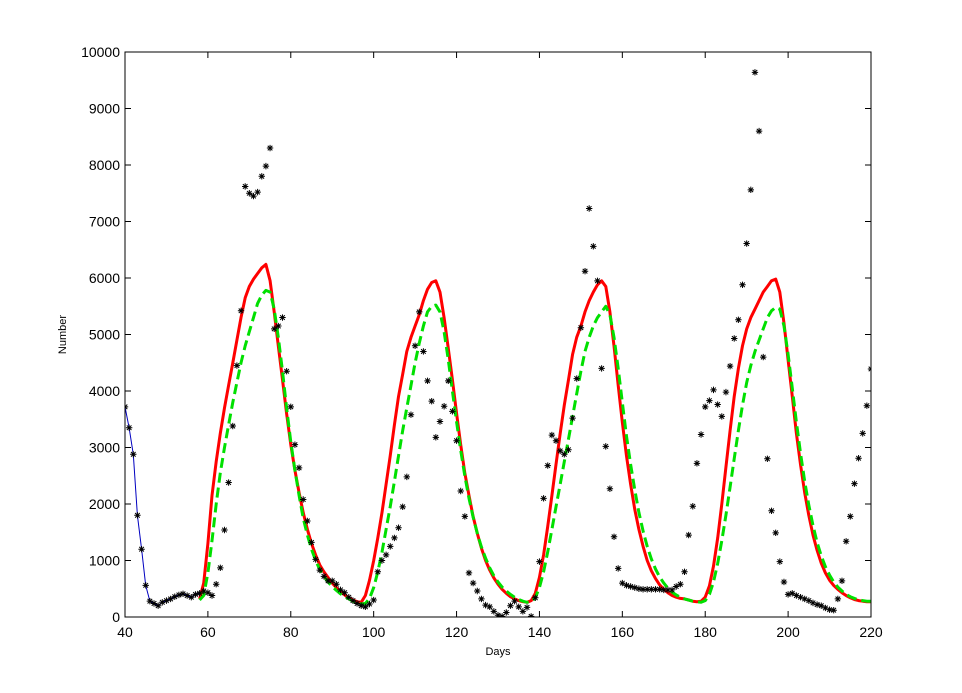  Describe the element at coordinates (104, 109) in the screenshot. I see `y-tick-label: 9000` at that location.